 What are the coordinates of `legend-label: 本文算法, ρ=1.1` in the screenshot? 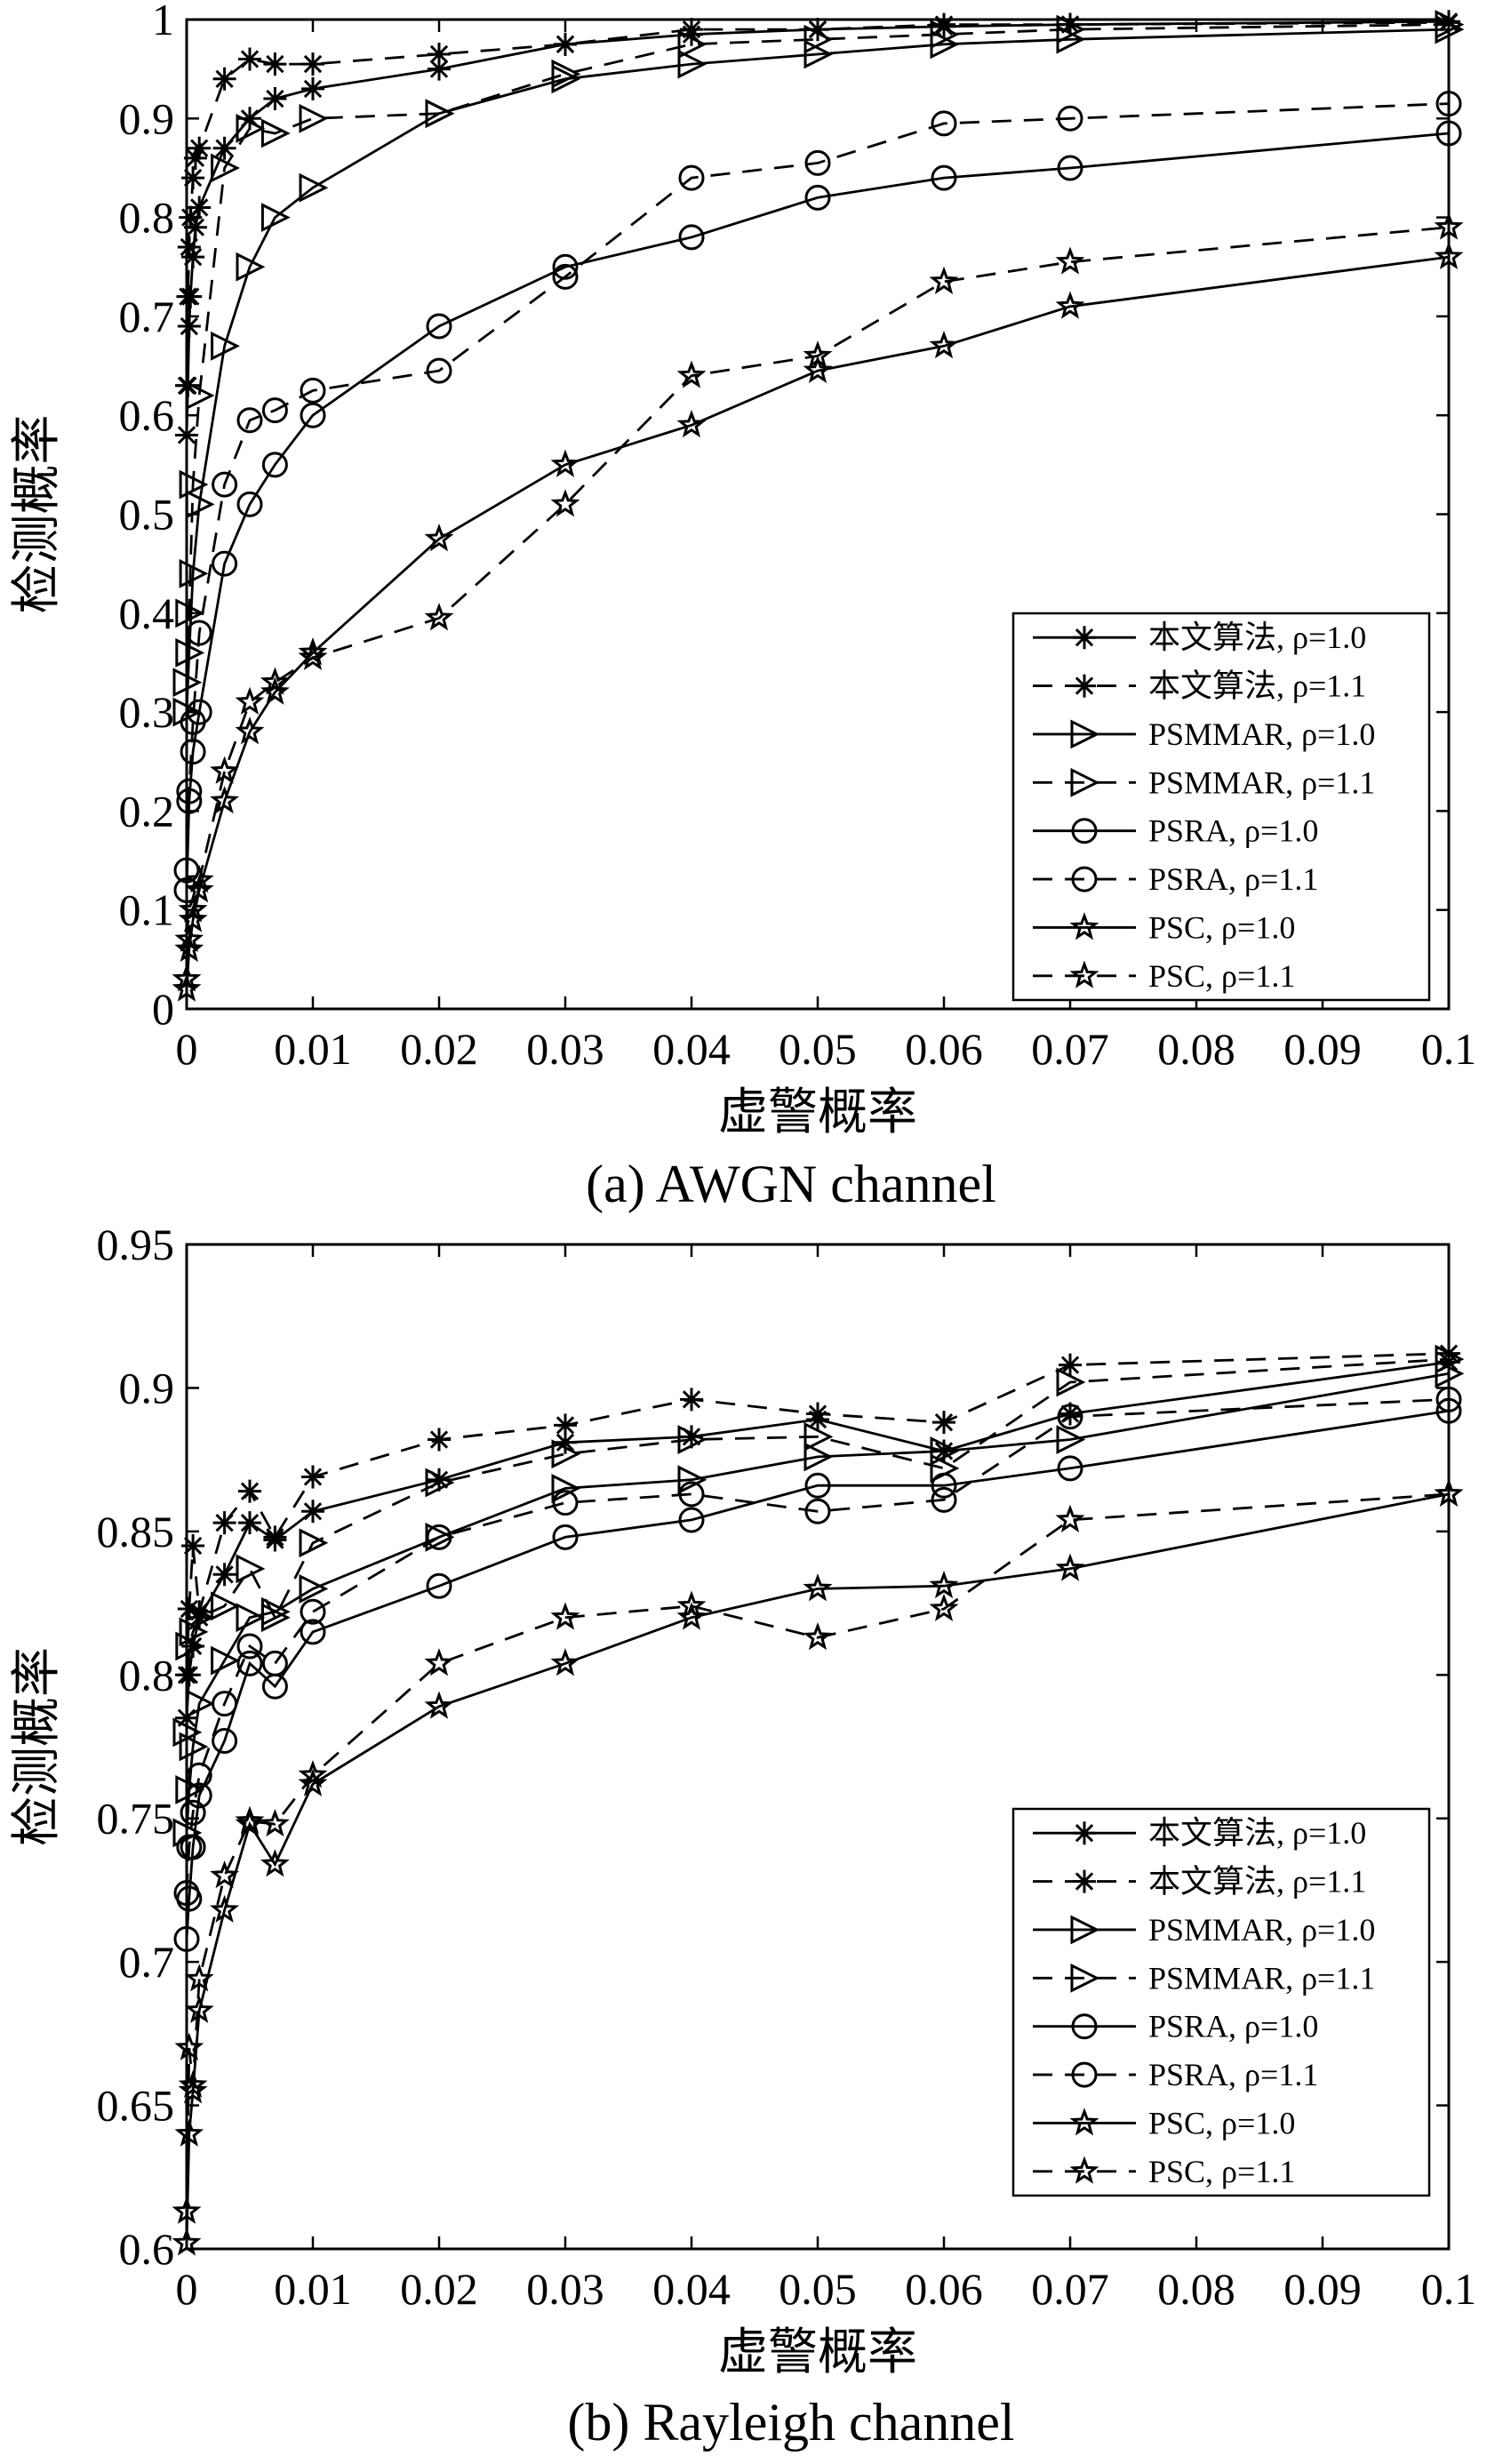 It's located at (1257, 1882).